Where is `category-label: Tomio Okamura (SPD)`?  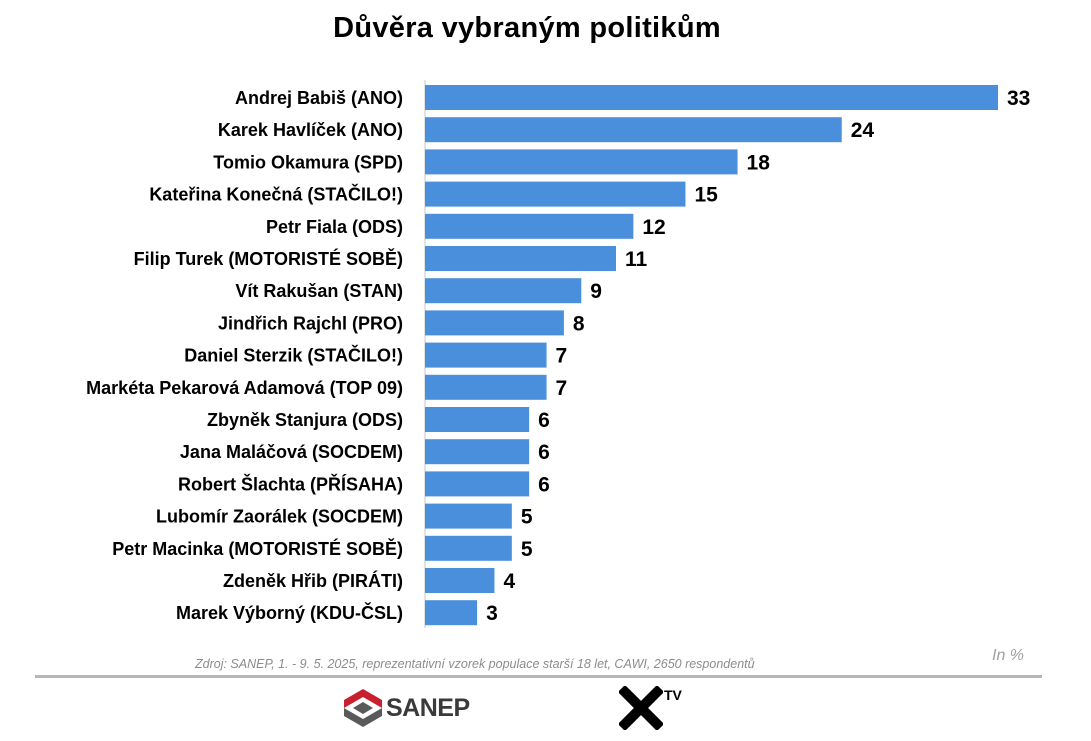 category-label: Tomio Okamura (SPD) is located at coordinates (308, 162).